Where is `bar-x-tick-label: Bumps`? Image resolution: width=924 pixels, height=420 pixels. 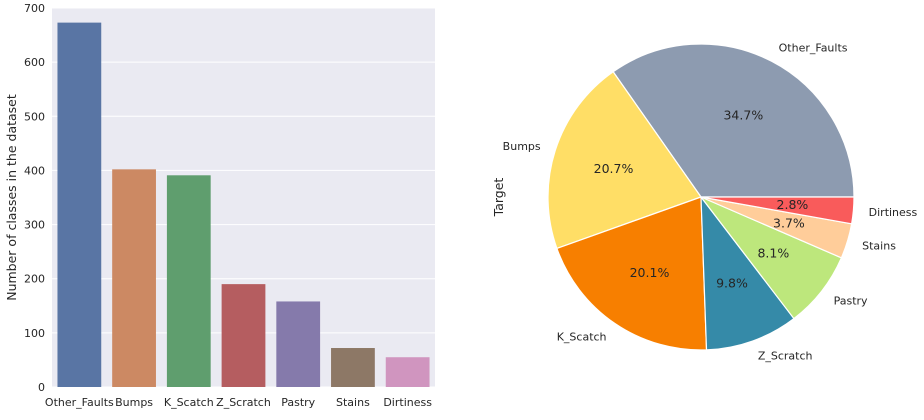 bar-x-tick-label: Bumps is located at coordinates (134, 402).